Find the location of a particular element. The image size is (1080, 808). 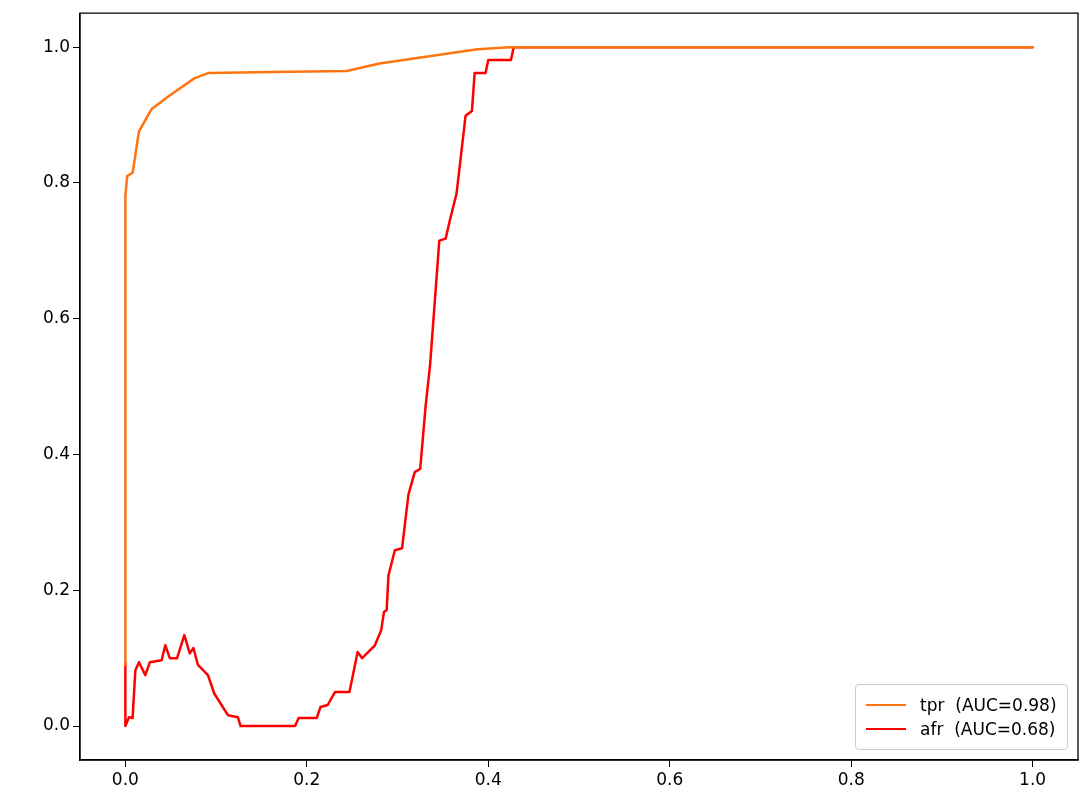

legend-label: tpr (AUC=0.98) is located at coordinates (988, 705).